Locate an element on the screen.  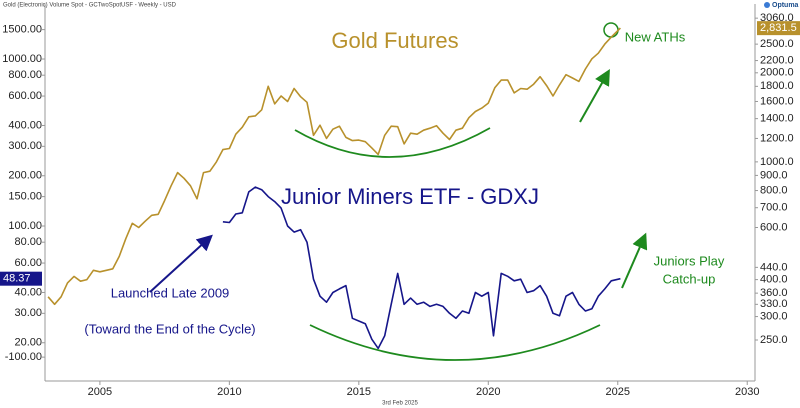
brand-icon is located at coordinates (767, 5).